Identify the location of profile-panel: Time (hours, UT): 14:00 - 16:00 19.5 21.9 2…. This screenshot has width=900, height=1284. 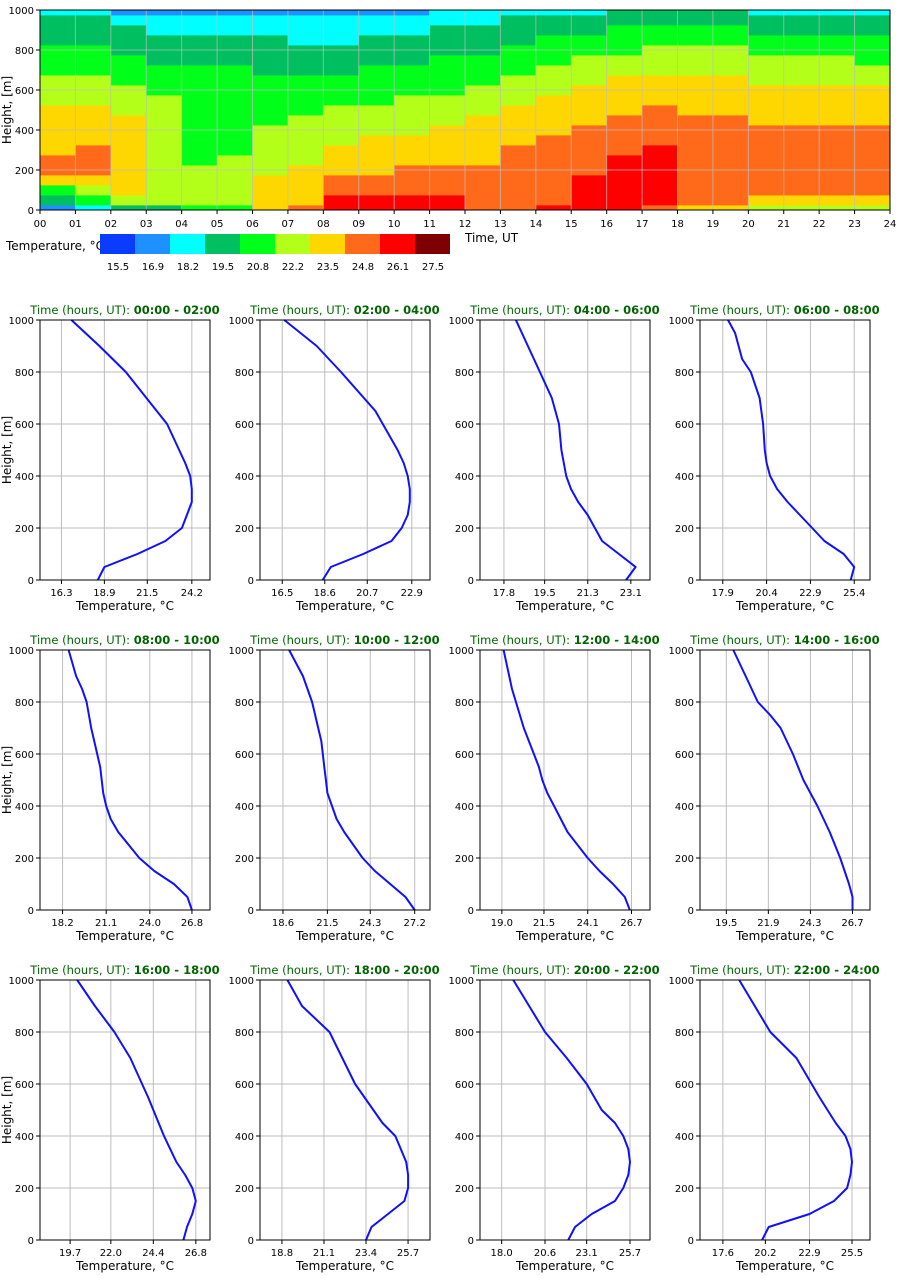
(774, 788).